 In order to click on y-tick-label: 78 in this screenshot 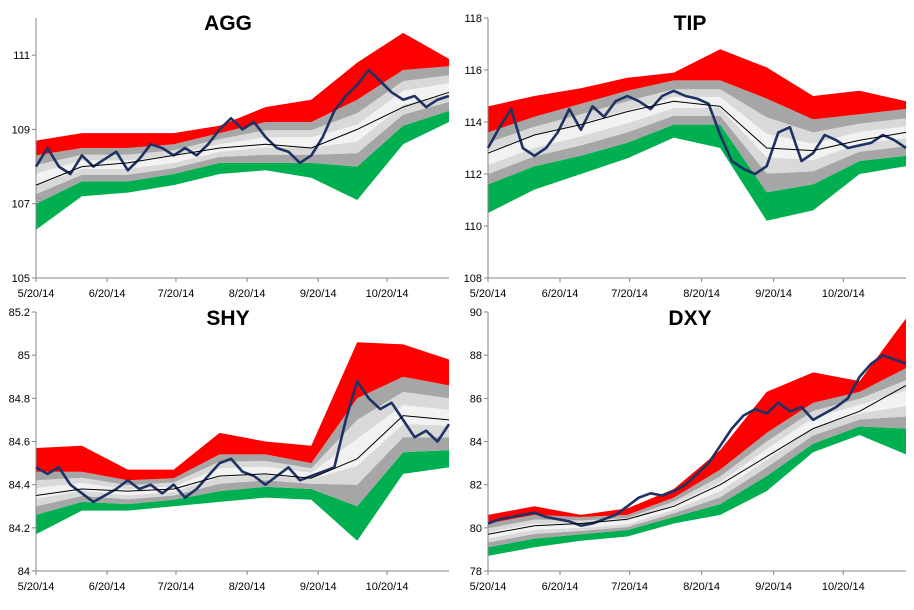, I will do `click(476, 572)`.